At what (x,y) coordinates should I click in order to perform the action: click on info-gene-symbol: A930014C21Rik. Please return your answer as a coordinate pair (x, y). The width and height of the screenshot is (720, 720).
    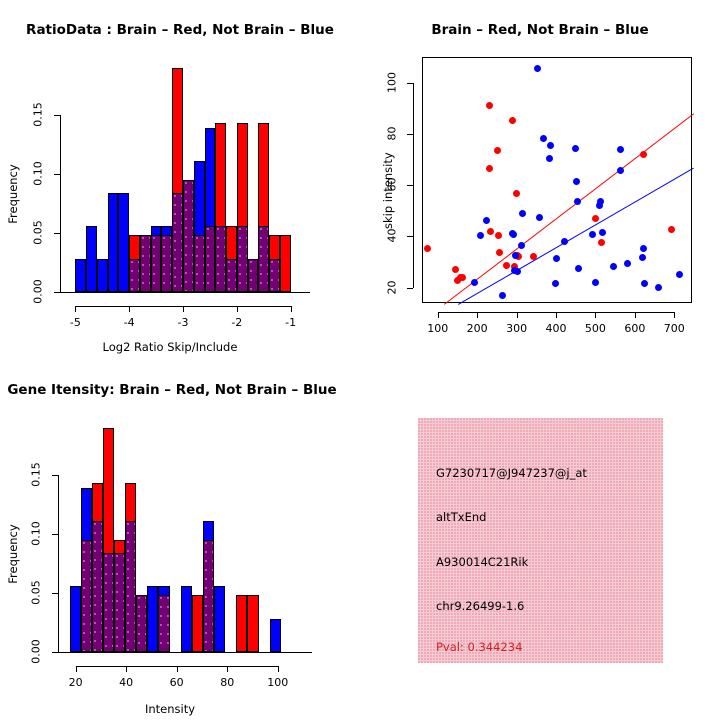
    Looking at the image, I should click on (482, 562).